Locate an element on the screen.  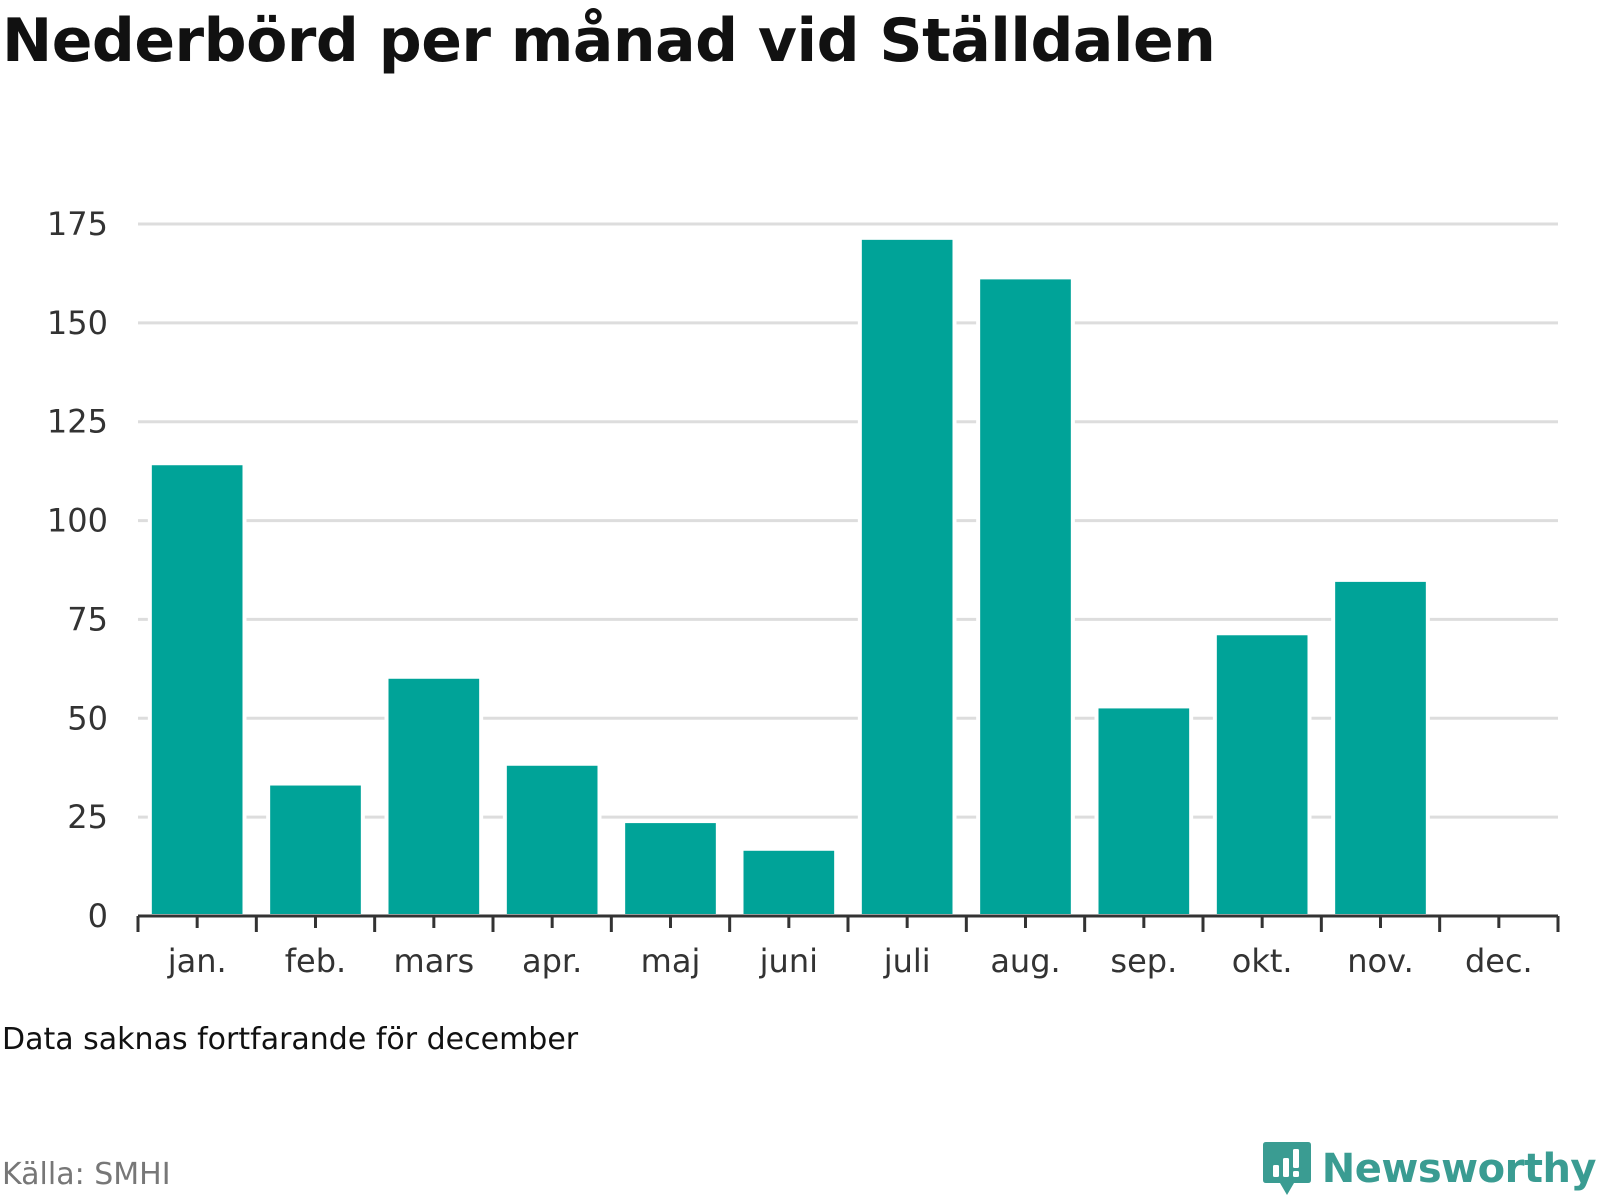
x-tick-label: sep. is located at coordinates (1143, 961).